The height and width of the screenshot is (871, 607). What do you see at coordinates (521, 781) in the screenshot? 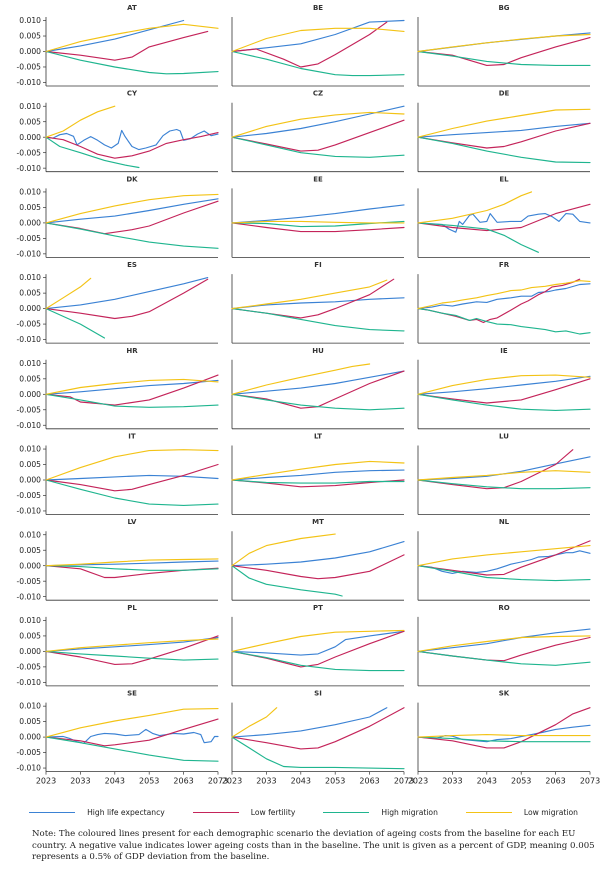
I see `x-tick-label: 2053` at bounding box center [521, 781].